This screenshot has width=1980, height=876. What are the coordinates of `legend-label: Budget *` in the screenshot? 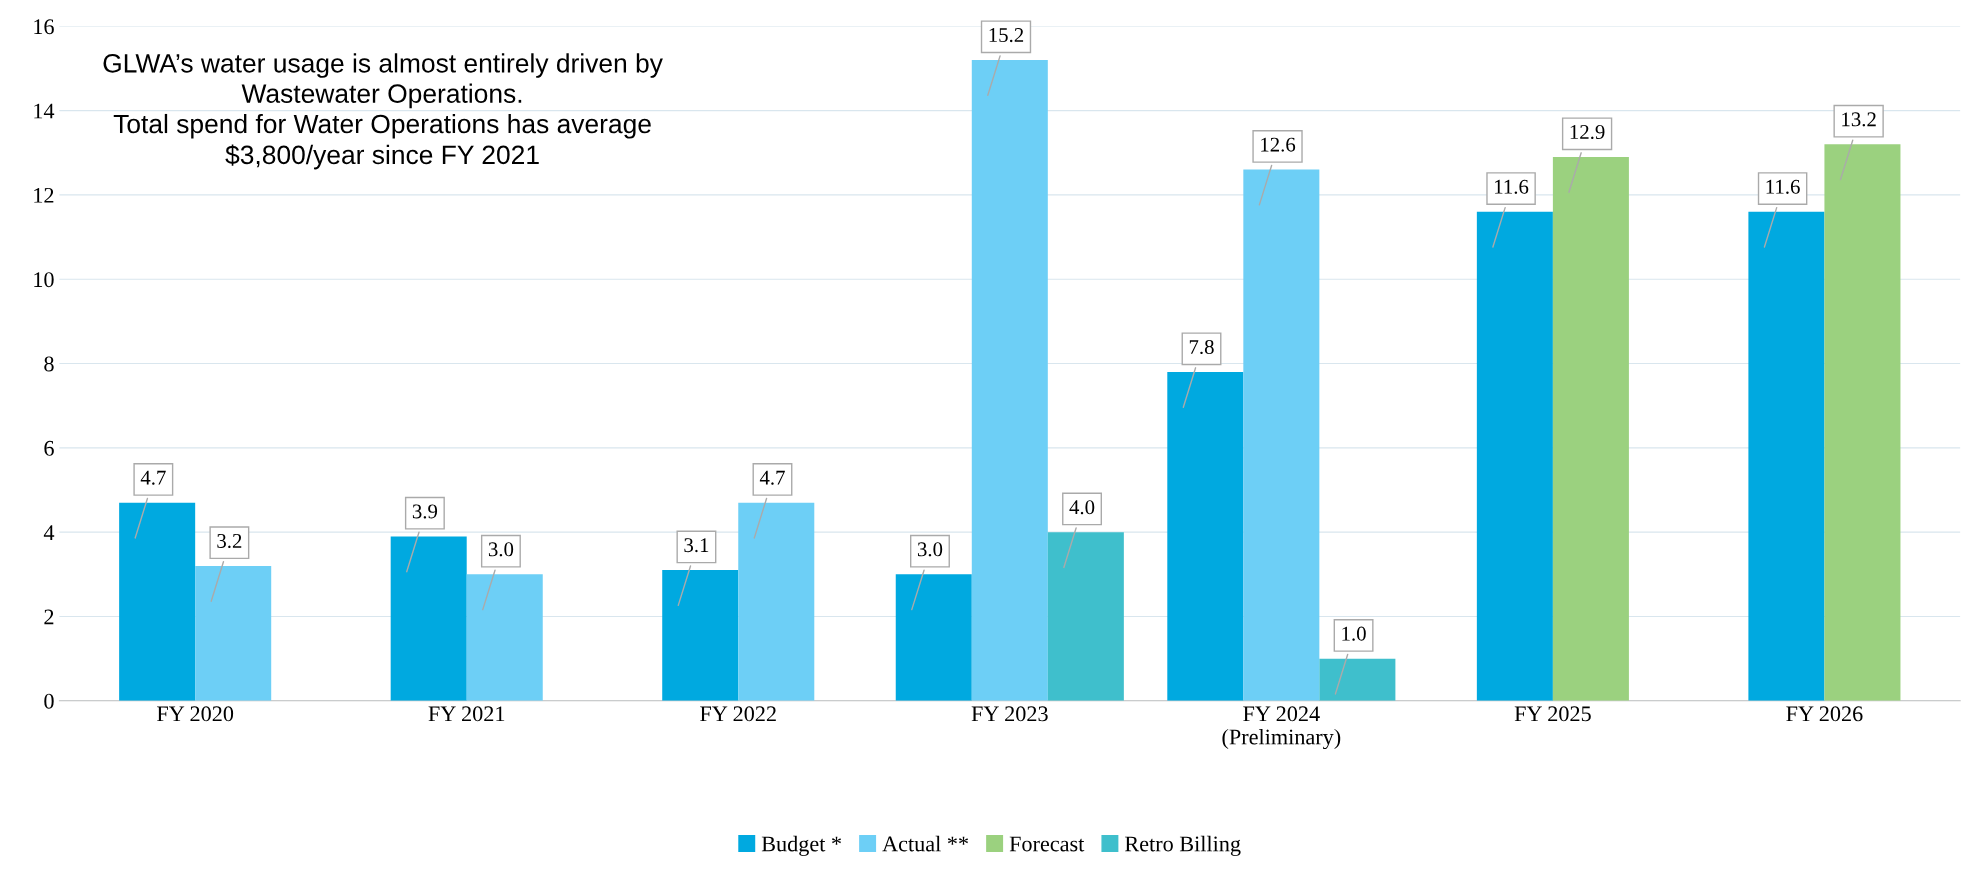 It's located at (801, 845).